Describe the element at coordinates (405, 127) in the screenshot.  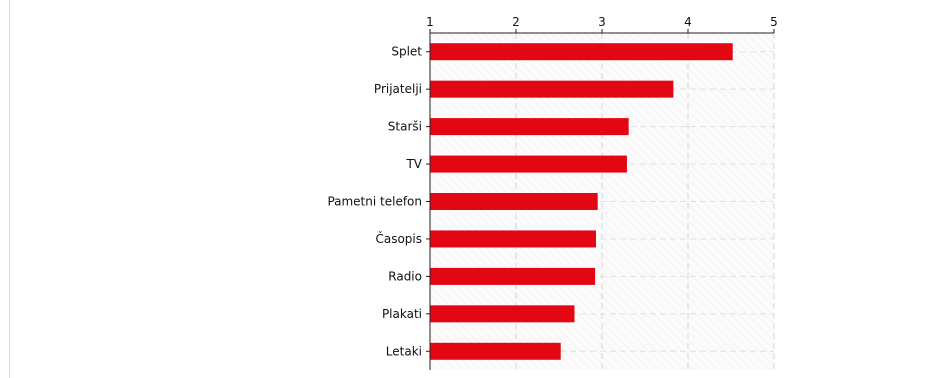
I see `category-label: Starši` at that location.